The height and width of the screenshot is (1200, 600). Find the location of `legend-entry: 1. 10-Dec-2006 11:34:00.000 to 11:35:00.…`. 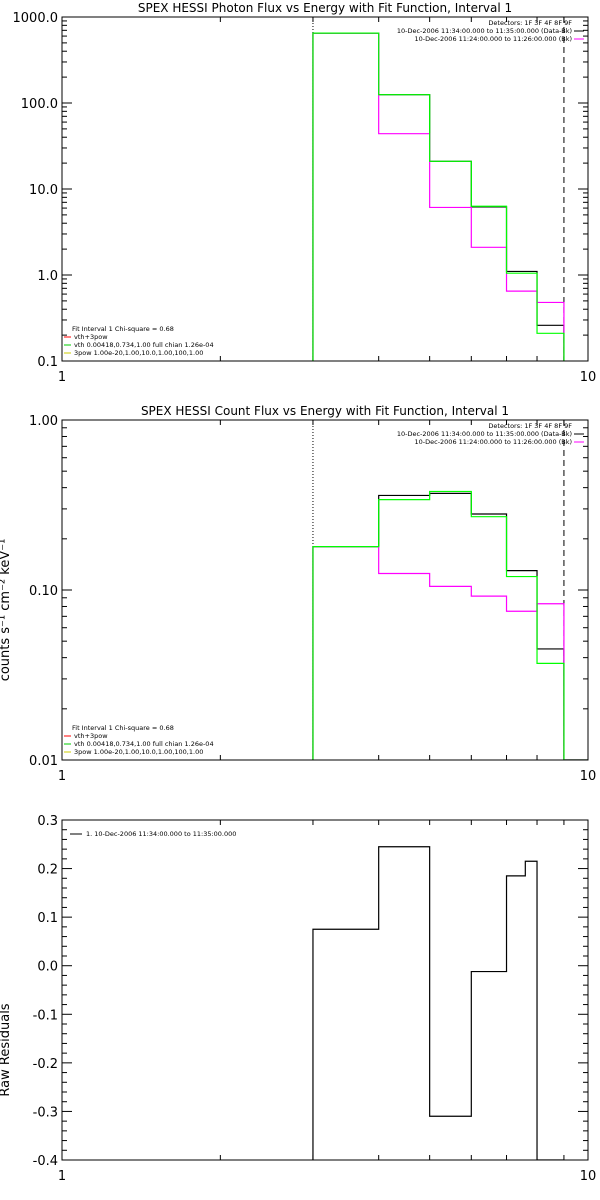

legend-entry: 1. 10-Dec-2006 11:34:00.000 to 11:35:00.… is located at coordinates (161, 834).